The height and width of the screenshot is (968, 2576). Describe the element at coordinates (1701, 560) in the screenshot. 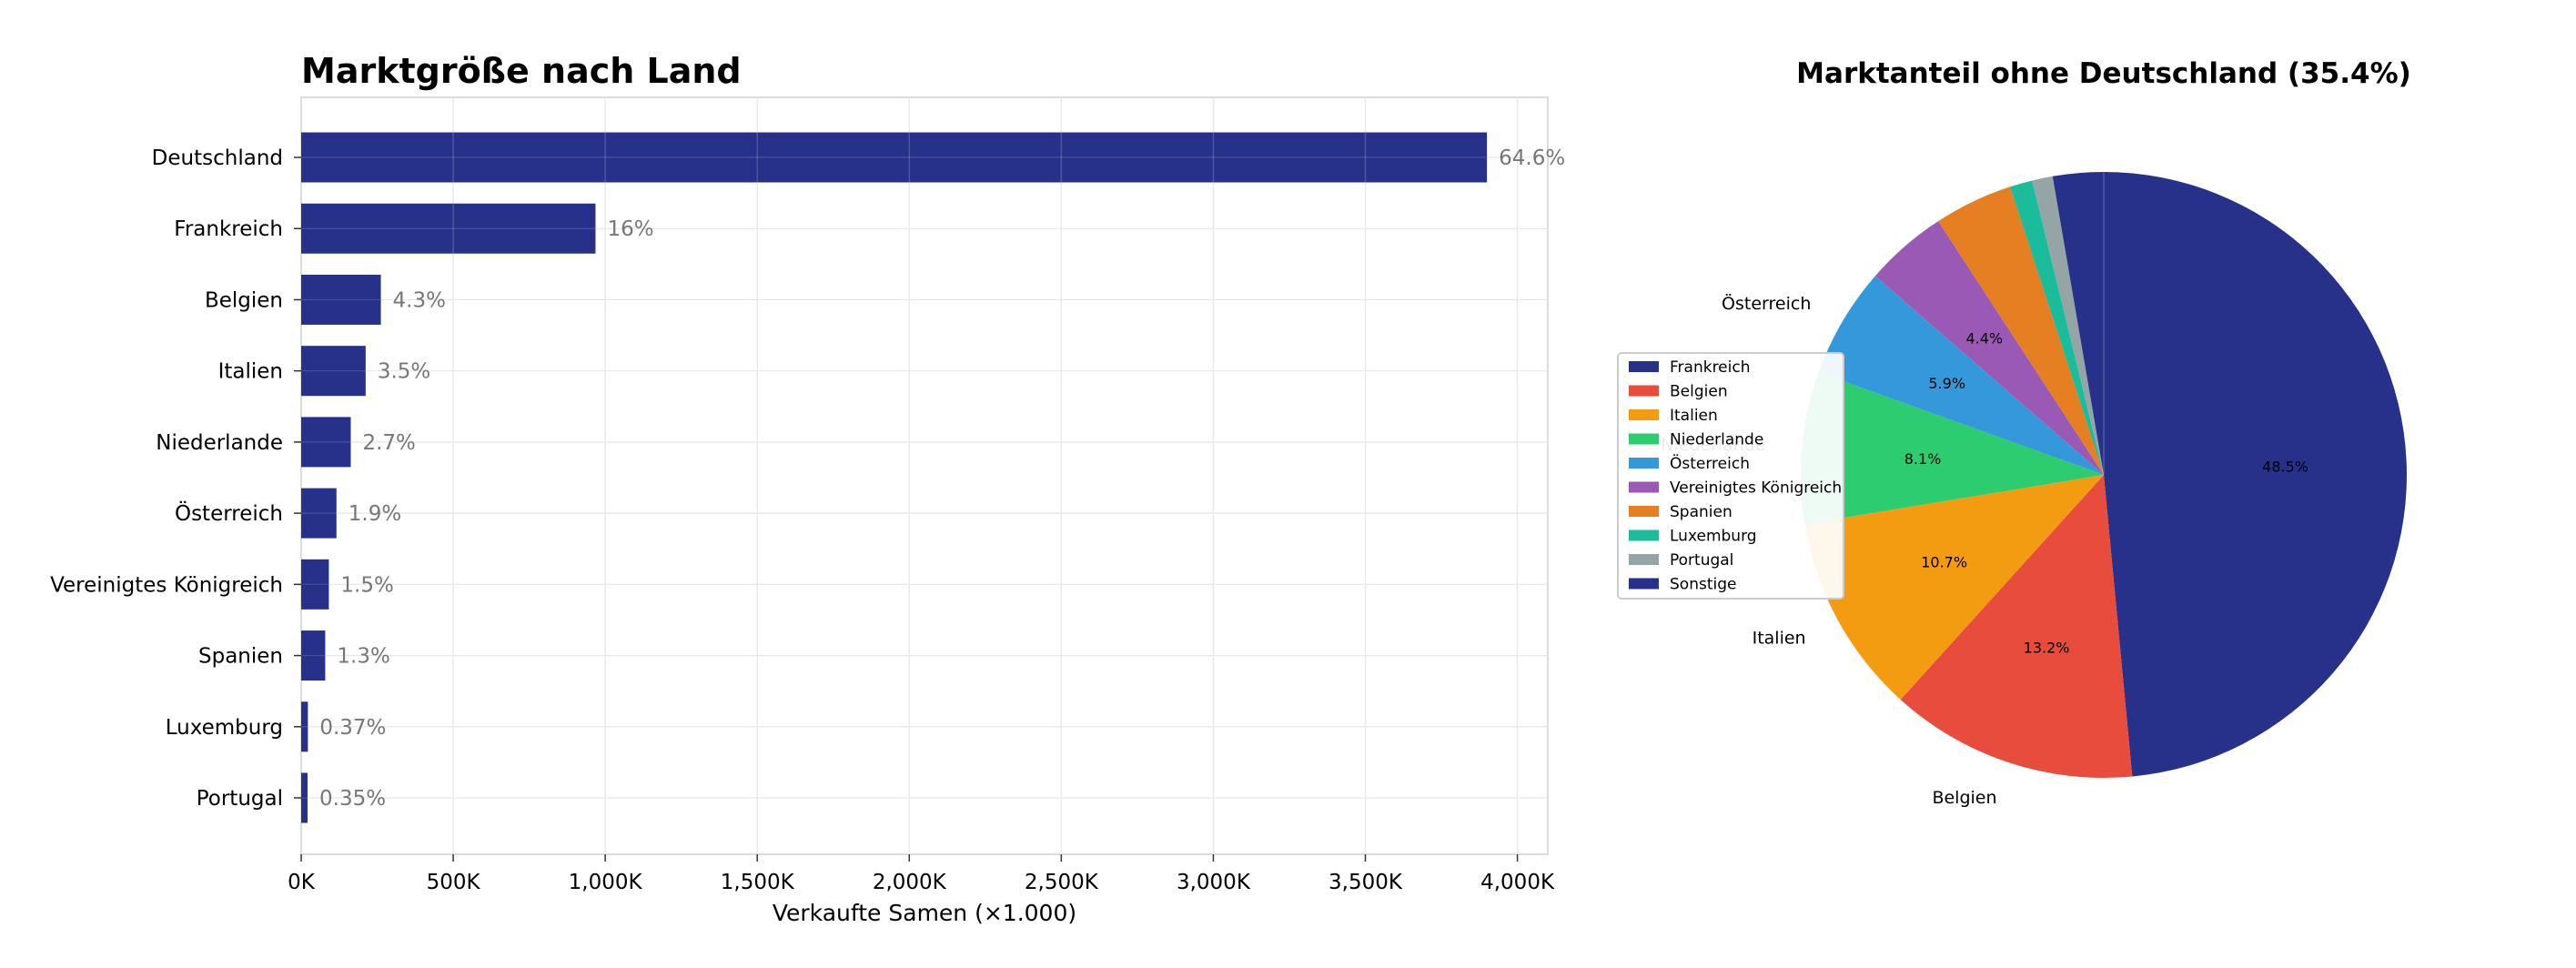

I see `legend-label: Portugal` at that location.